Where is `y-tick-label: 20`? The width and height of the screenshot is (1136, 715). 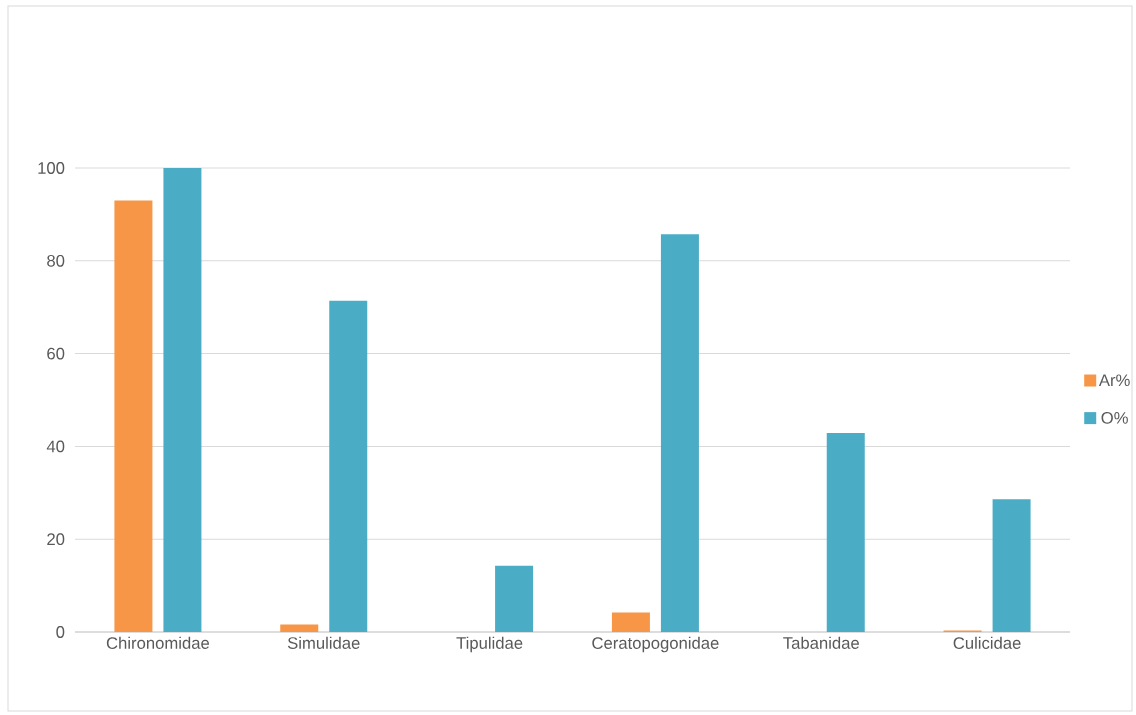
y-tick-label: 20 is located at coordinates (56, 539).